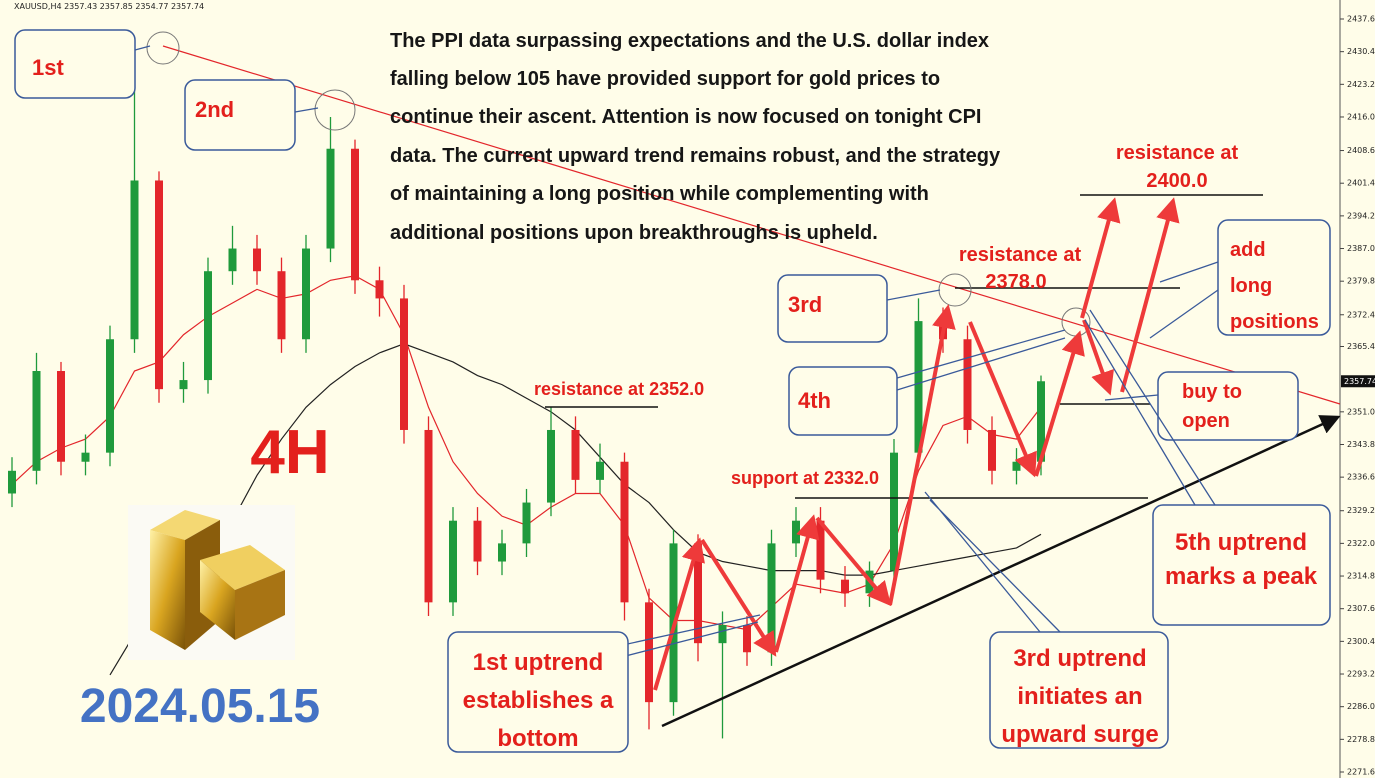 The height and width of the screenshot is (778, 1375). I want to click on label: upward surge, so click(1079, 734).